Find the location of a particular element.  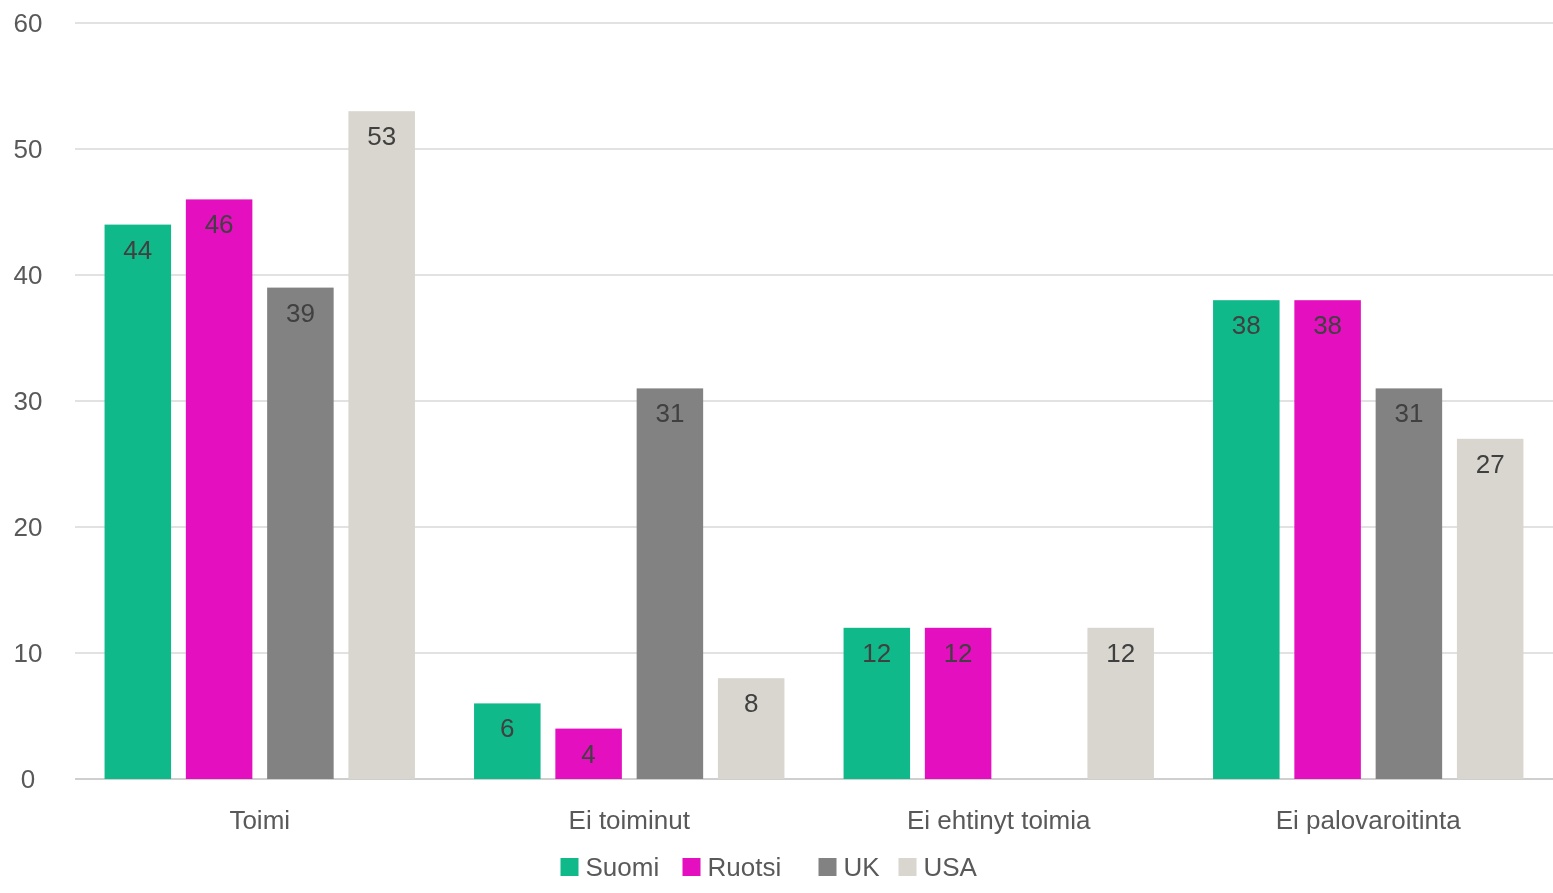

x-tick-label: Ei toiminut is located at coordinates (629, 820).